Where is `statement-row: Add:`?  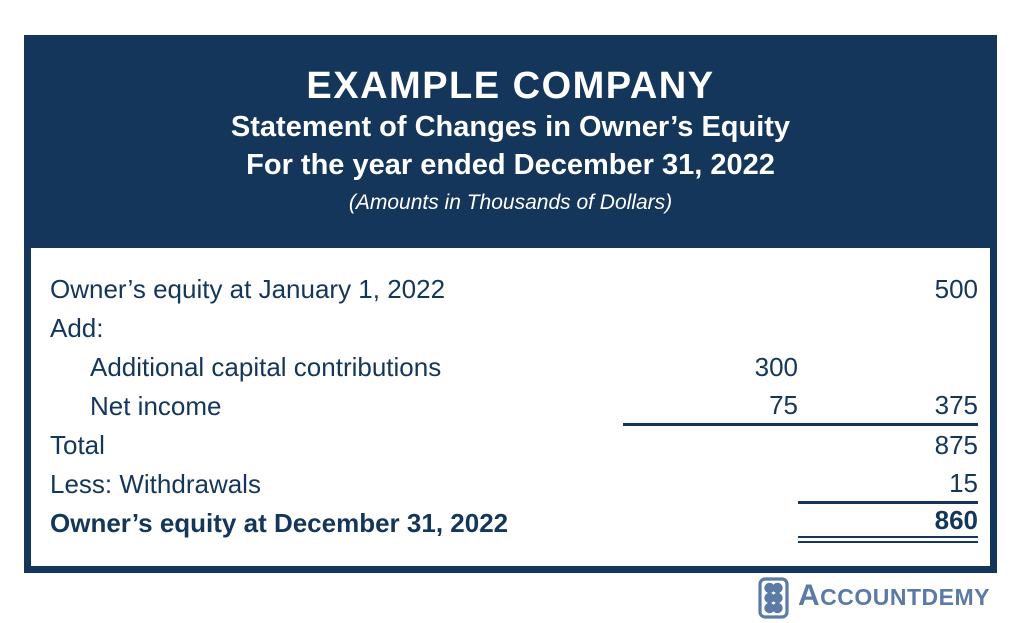 statement-row: Add: is located at coordinates (514, 328).